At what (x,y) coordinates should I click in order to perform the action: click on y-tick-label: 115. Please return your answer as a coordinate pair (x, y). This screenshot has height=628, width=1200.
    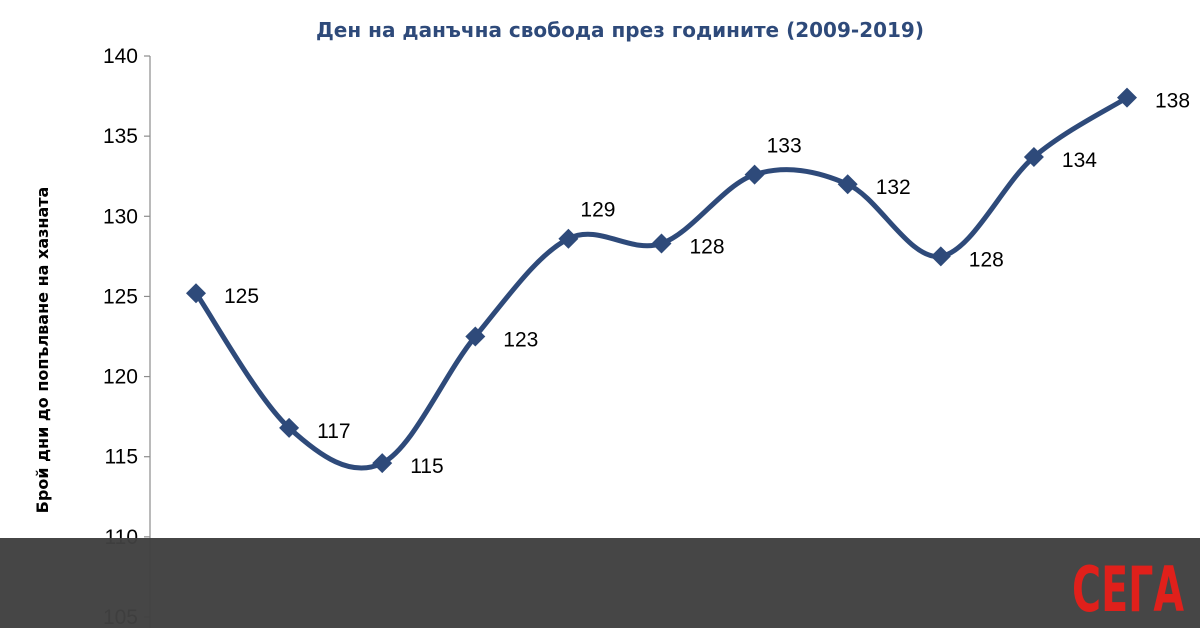
    Looking at the image, I should click on (121, 457).